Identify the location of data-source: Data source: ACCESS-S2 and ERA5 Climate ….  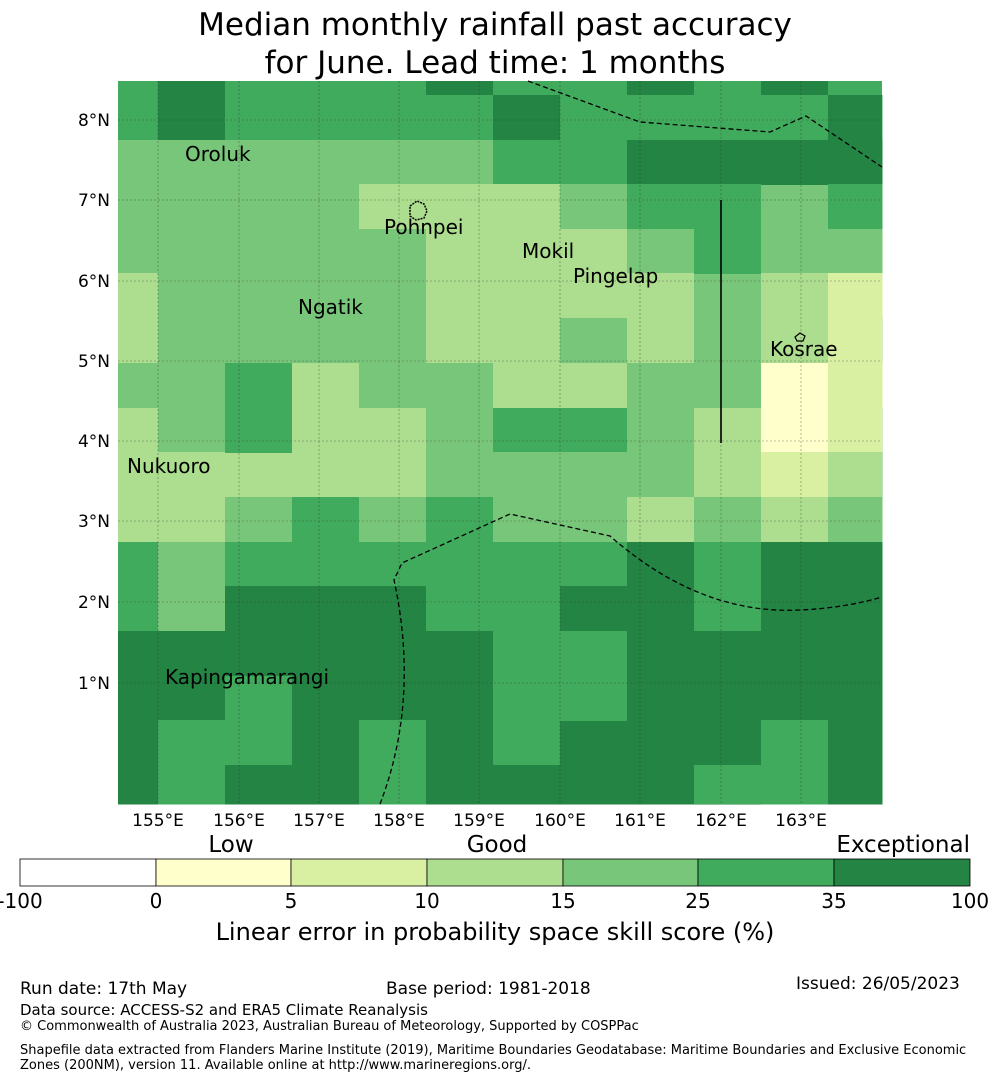
(224, 1010).